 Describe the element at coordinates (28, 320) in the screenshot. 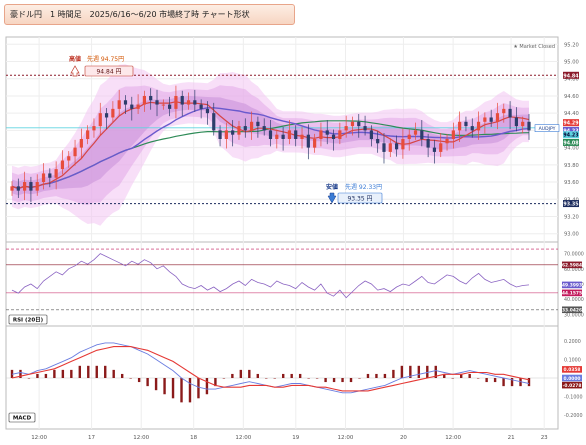

I see `rsi-label: RSI (20日)` at that location.